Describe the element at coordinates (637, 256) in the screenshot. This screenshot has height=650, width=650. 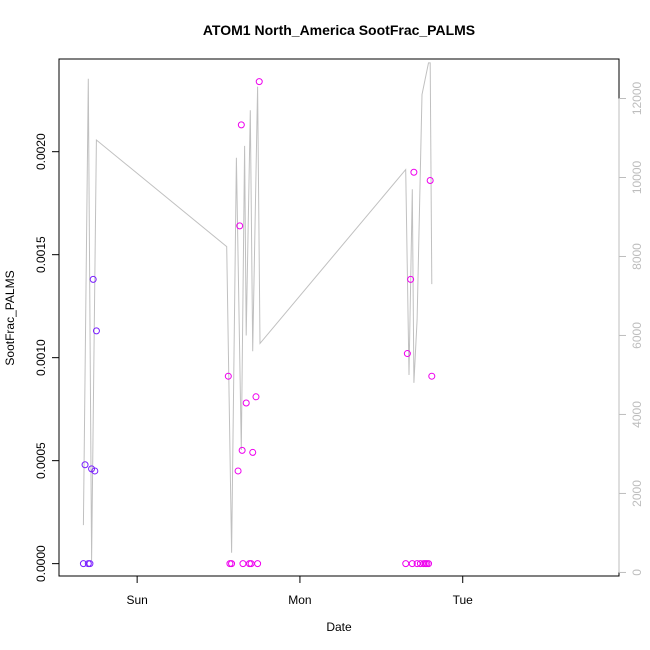
I see `y2-tick-label: 8000` at that location.